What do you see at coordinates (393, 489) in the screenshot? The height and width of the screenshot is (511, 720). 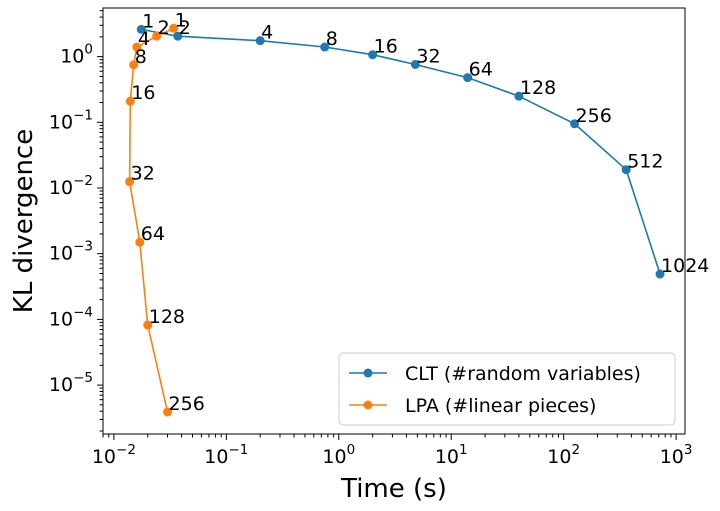 I see `x-axis-label: Time (s)` at bounding box center [393, 489].